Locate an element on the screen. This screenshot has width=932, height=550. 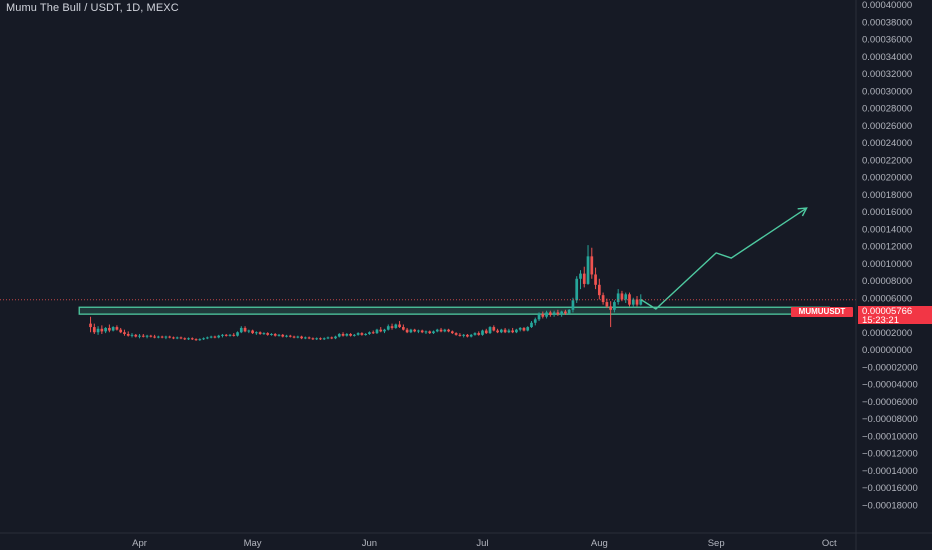
price-tick-label: −0.00004000 is located at coordinates (890, 385).